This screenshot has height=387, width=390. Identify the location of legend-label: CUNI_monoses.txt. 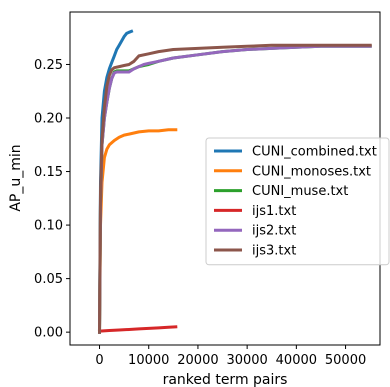
(311, 171).